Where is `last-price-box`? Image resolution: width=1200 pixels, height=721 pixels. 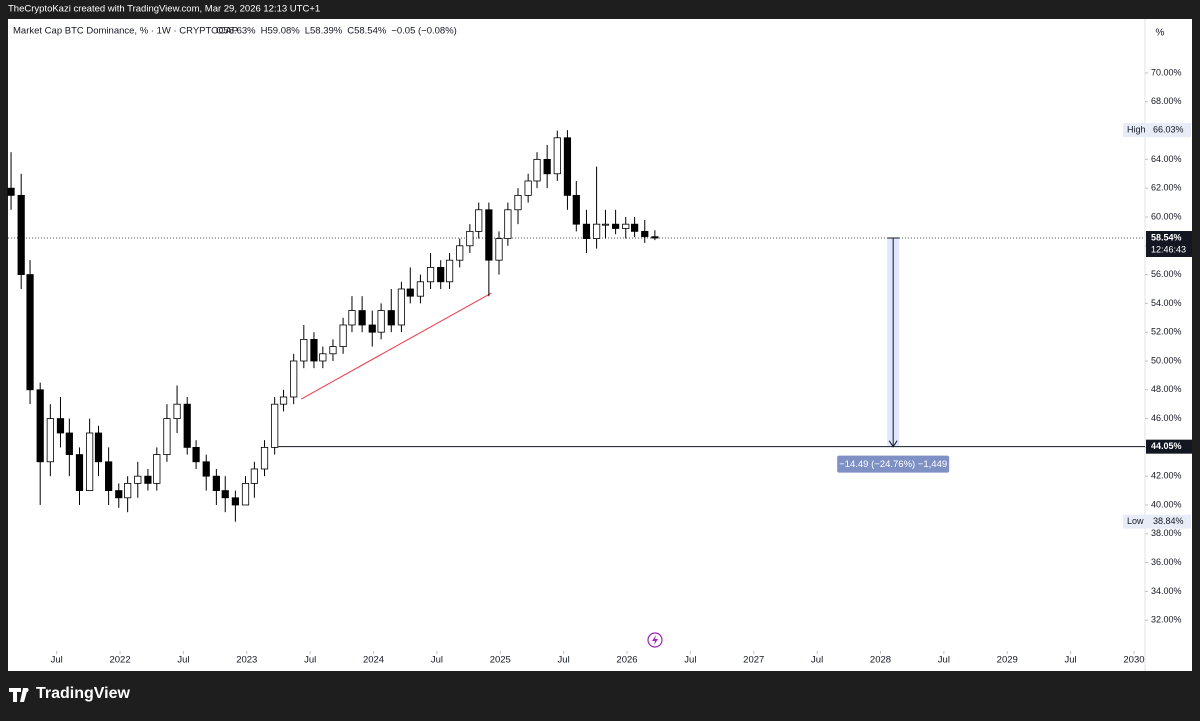 last-price-box is located at coordinates (1169, 244).